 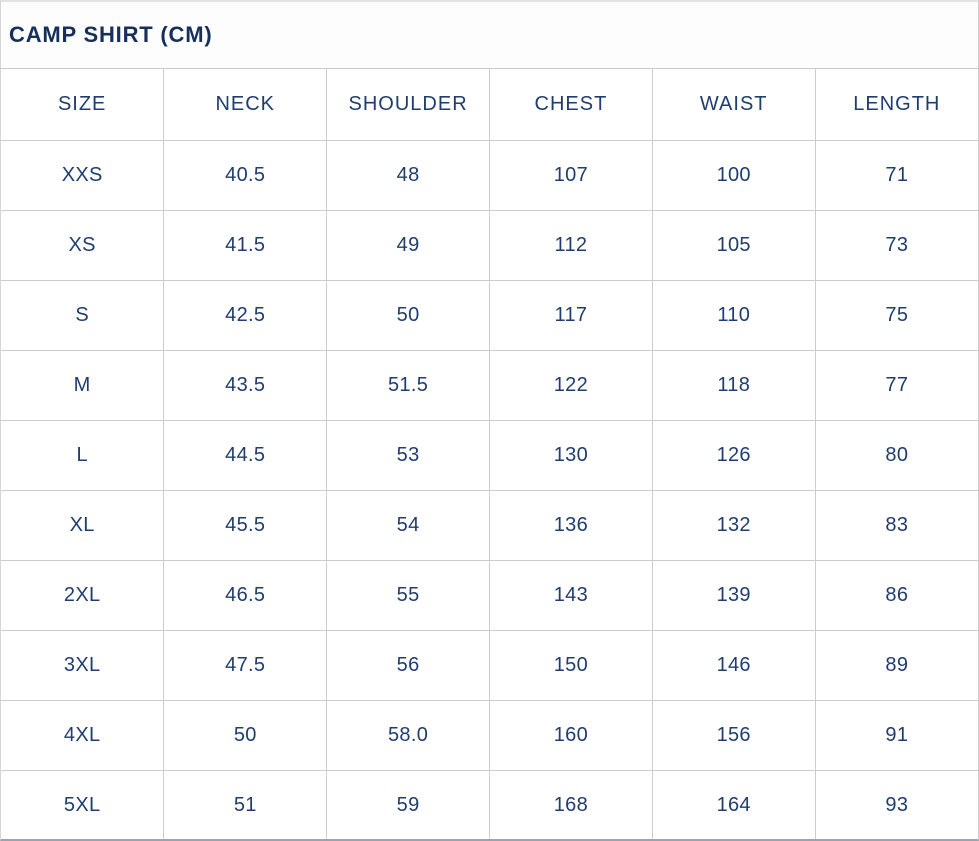 I want to click on size-cell: S, so click(x=83, y=315).